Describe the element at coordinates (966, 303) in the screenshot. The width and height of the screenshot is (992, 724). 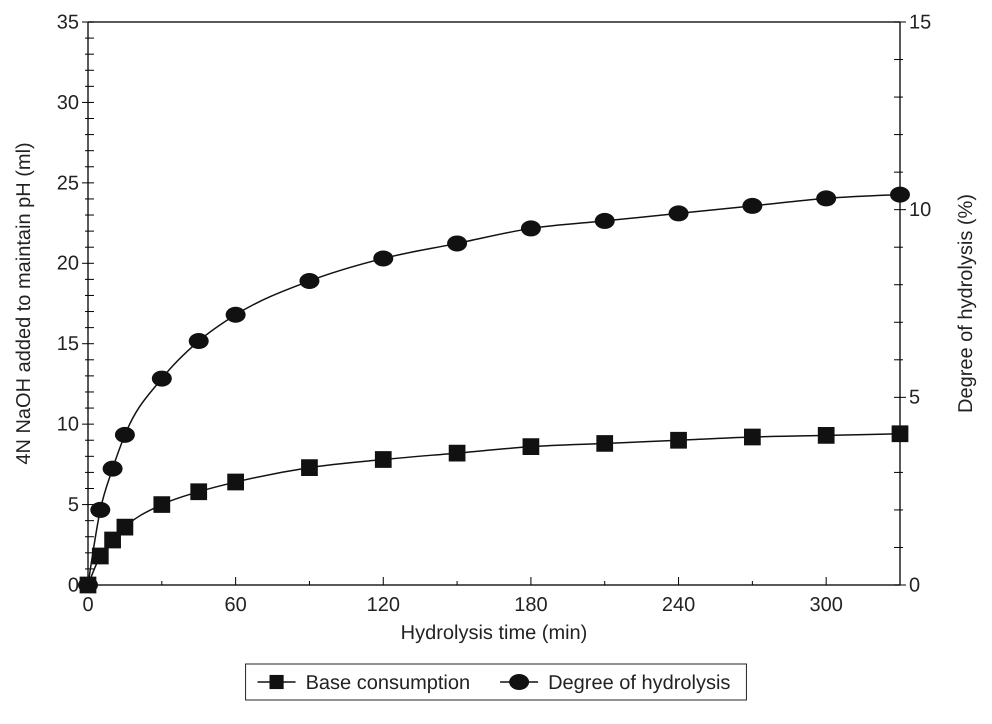
I see `y2-axis-title: Degree of hydrolysis (%)` at that location.